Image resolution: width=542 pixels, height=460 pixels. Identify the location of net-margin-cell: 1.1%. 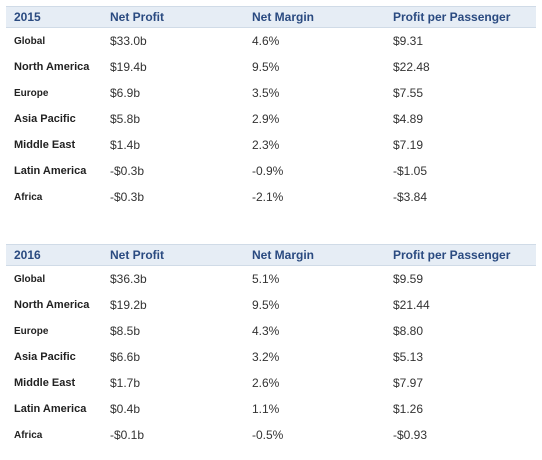
(266, 409).